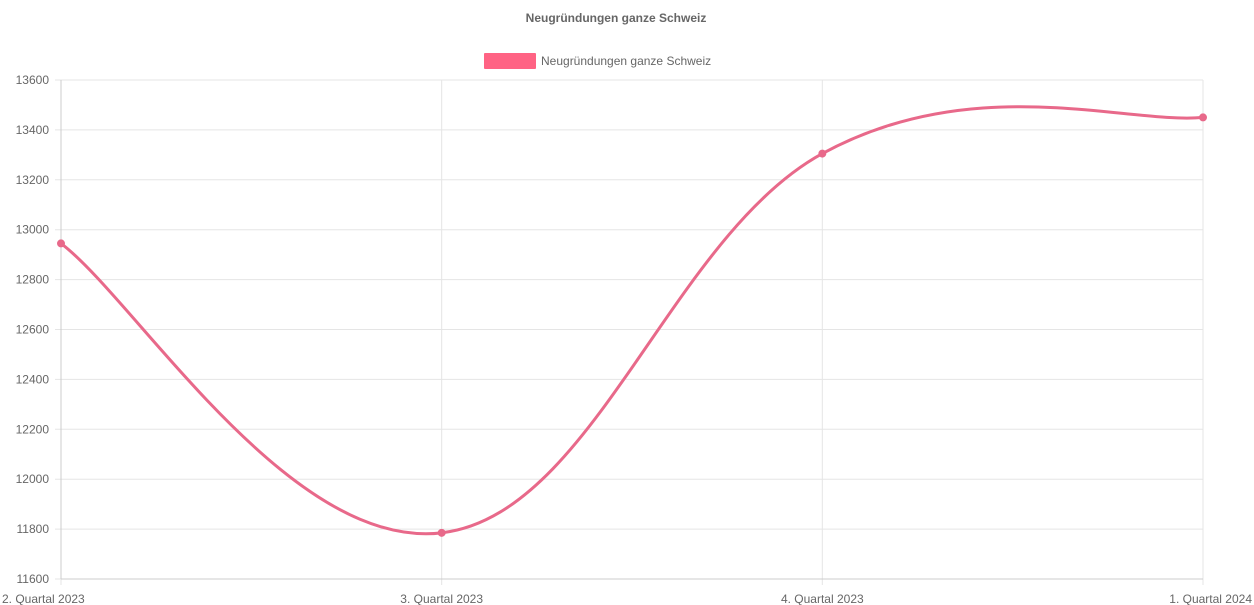 This screenshot has width=1254, height=605. Describe the element at coordinates (822, 598) in the screenshot. I see `x-tick-label: 4. Quartal 2023` at that location.